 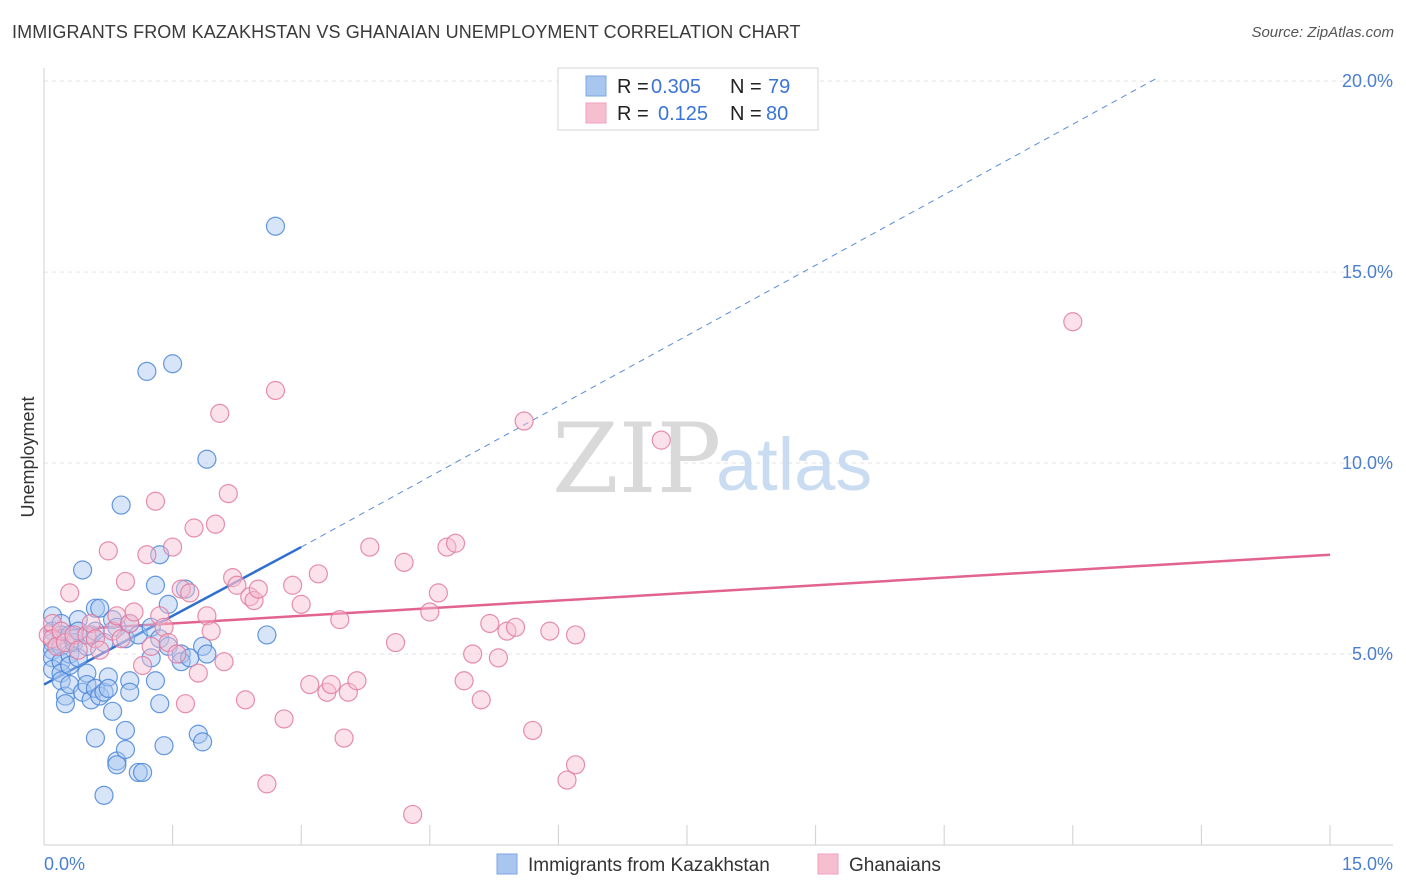 I want to click on legend-bottom-label-blue: Immigrants from Kazakhstan, so click(x=649, y=865).